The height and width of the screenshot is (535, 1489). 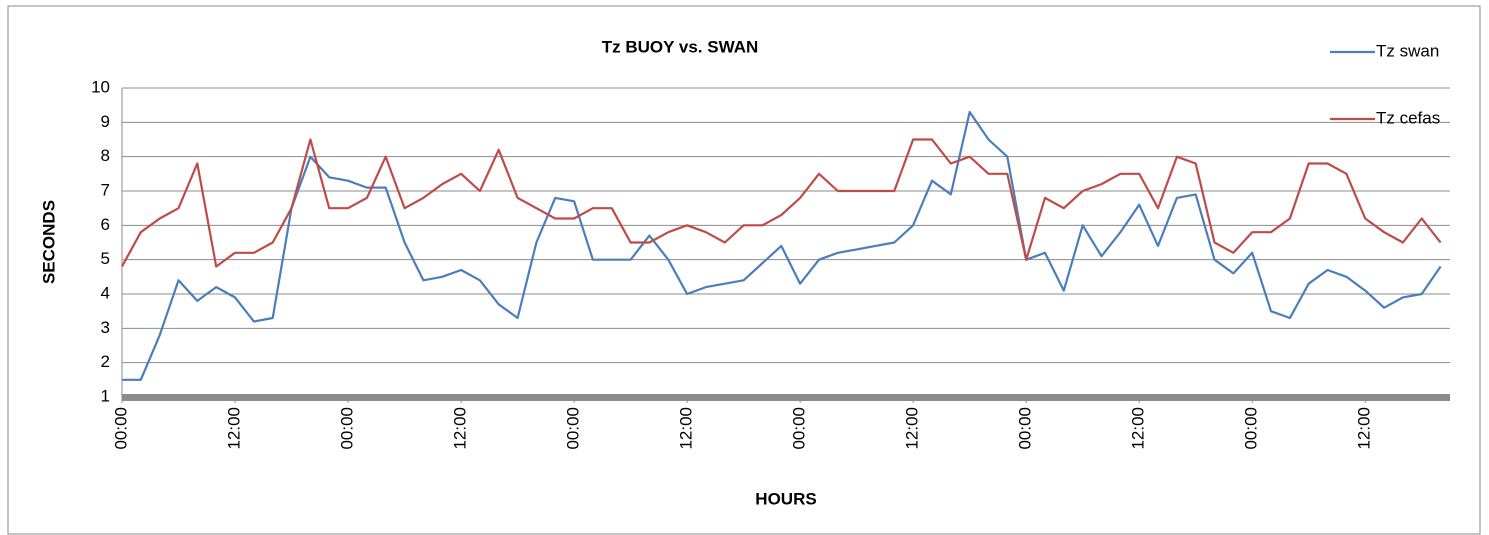 I want to click on y-tick-label: 10, so click(x=100, y=86).